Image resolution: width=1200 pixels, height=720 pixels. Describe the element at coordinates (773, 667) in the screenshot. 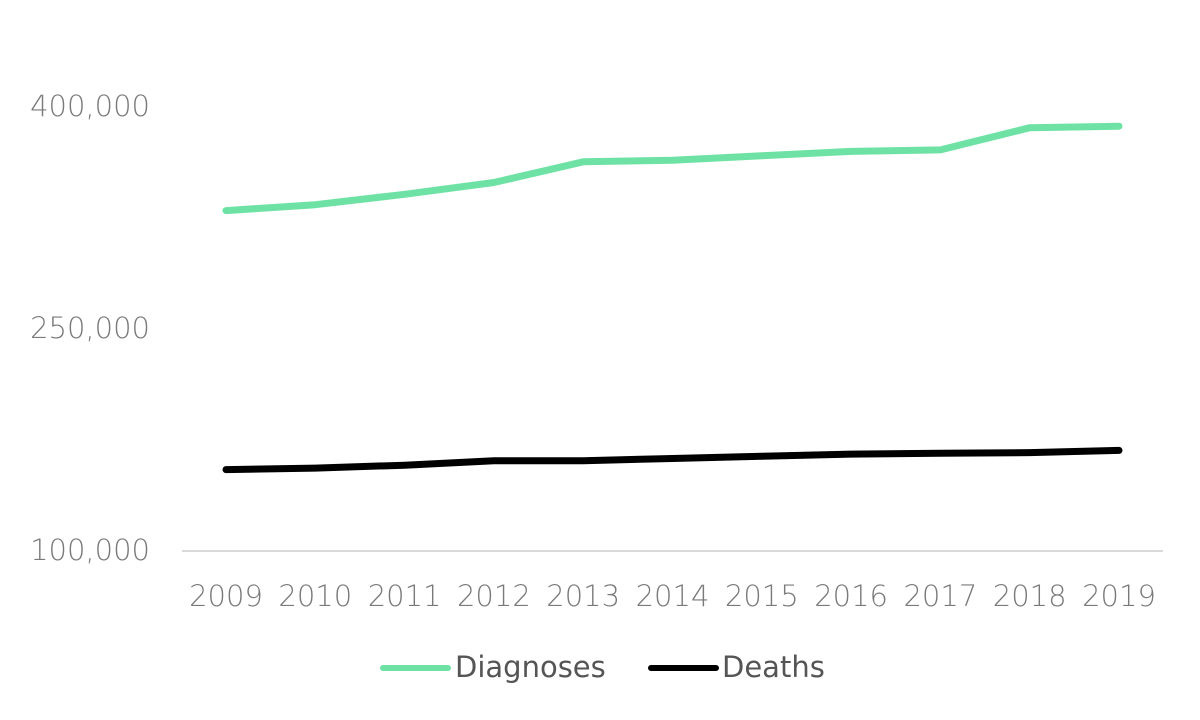

I see `legend-label-deaths: Deaths` at that location.